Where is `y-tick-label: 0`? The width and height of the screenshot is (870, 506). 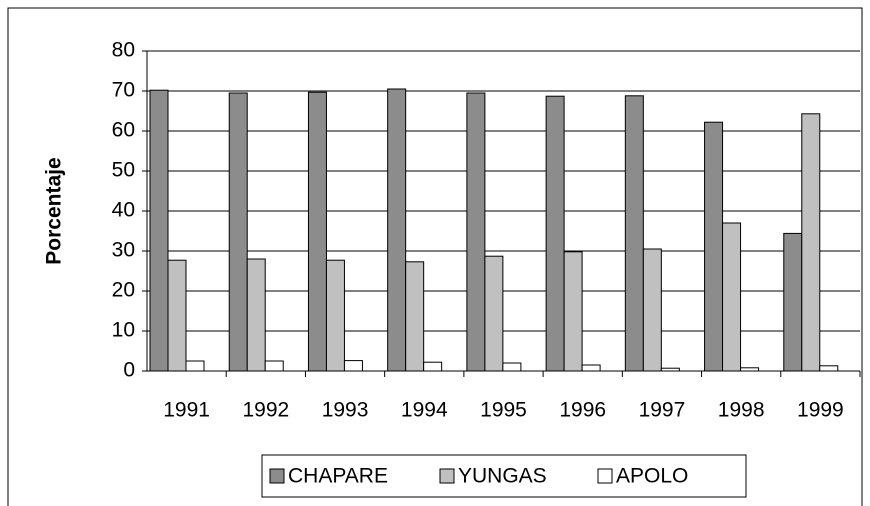
y-tick-label: 0 is located at coordinates (129, 370).